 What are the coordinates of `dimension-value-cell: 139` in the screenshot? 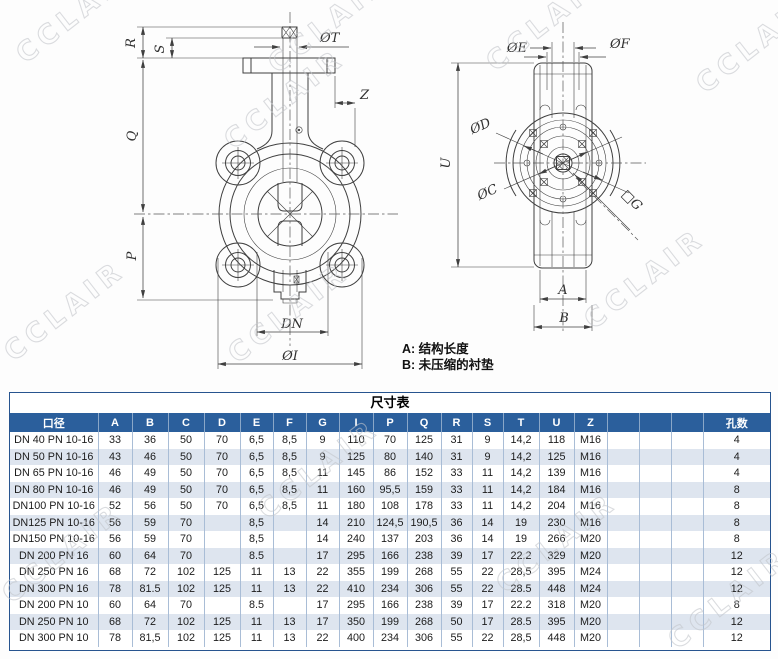 It's located at (557, 473).